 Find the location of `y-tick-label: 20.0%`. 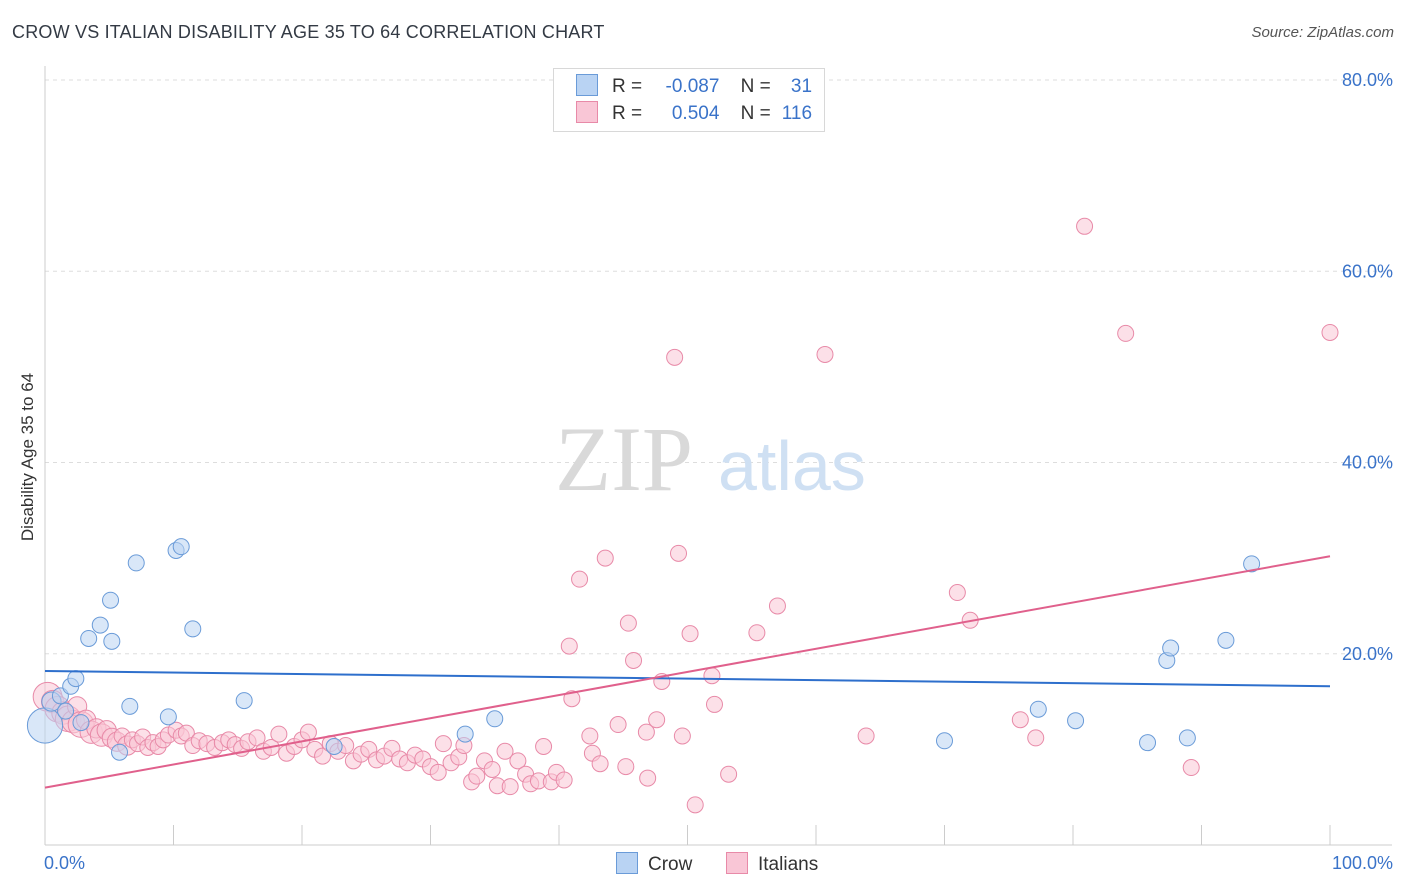

y-tick-label: 20.0% is located at coordinates (1367, 654).